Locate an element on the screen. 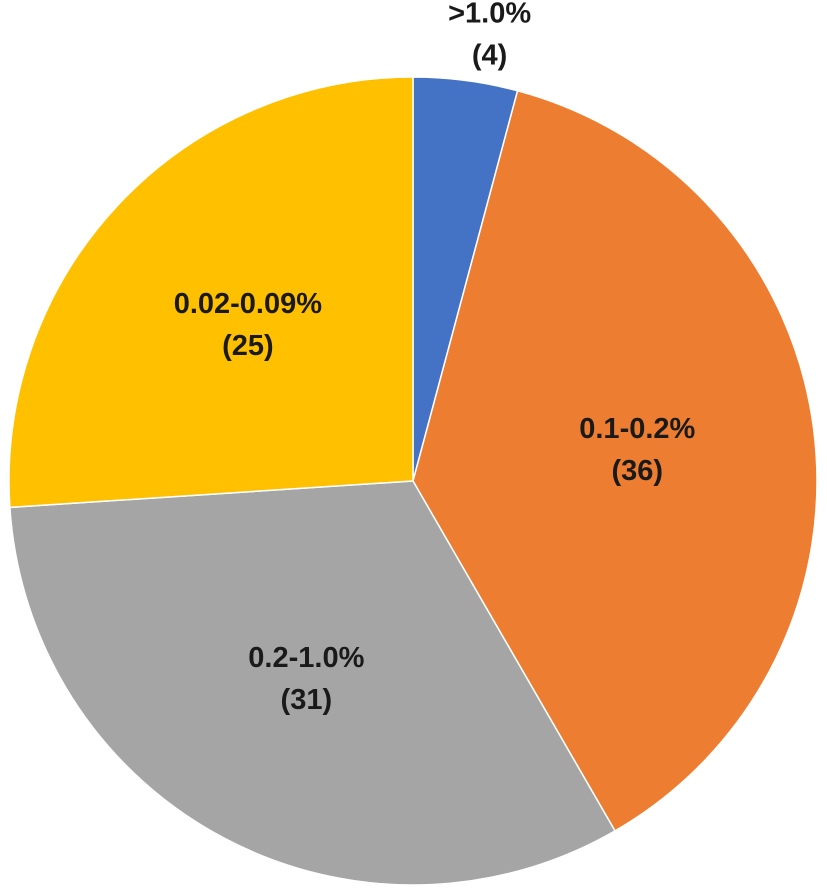 Image resolution: width=827 pixels, height=894 pixels. slice-value-label: (36) is located at coordinates (638, 471).